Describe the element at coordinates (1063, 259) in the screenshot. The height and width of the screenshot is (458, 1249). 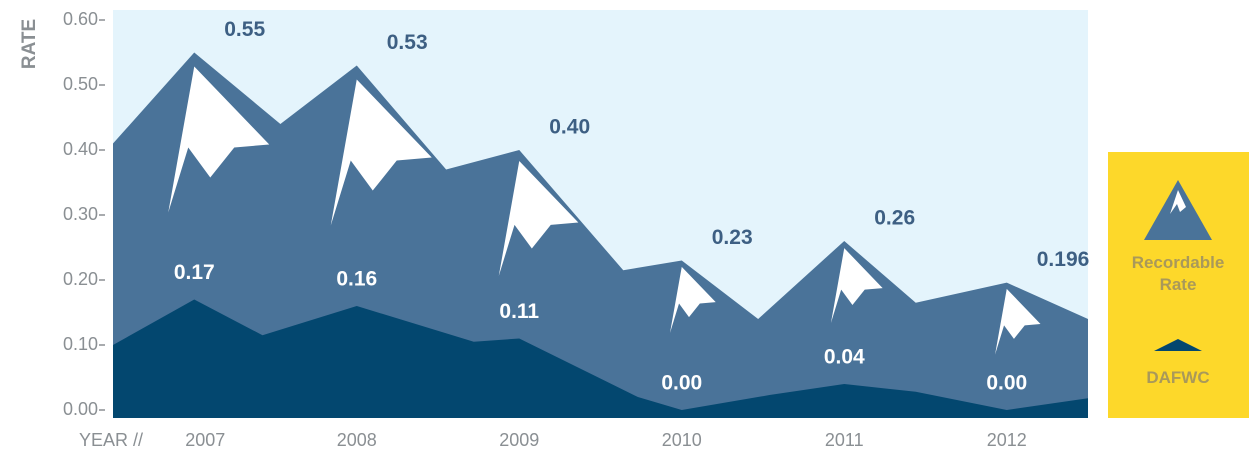
I see `value-label: 0.196` at that location.